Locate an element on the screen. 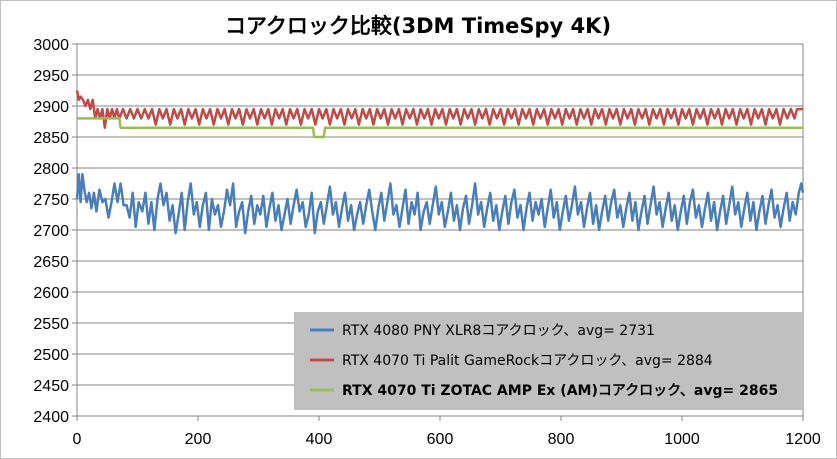  y-tick-label: 2650 is located at coordinates (51, 262).